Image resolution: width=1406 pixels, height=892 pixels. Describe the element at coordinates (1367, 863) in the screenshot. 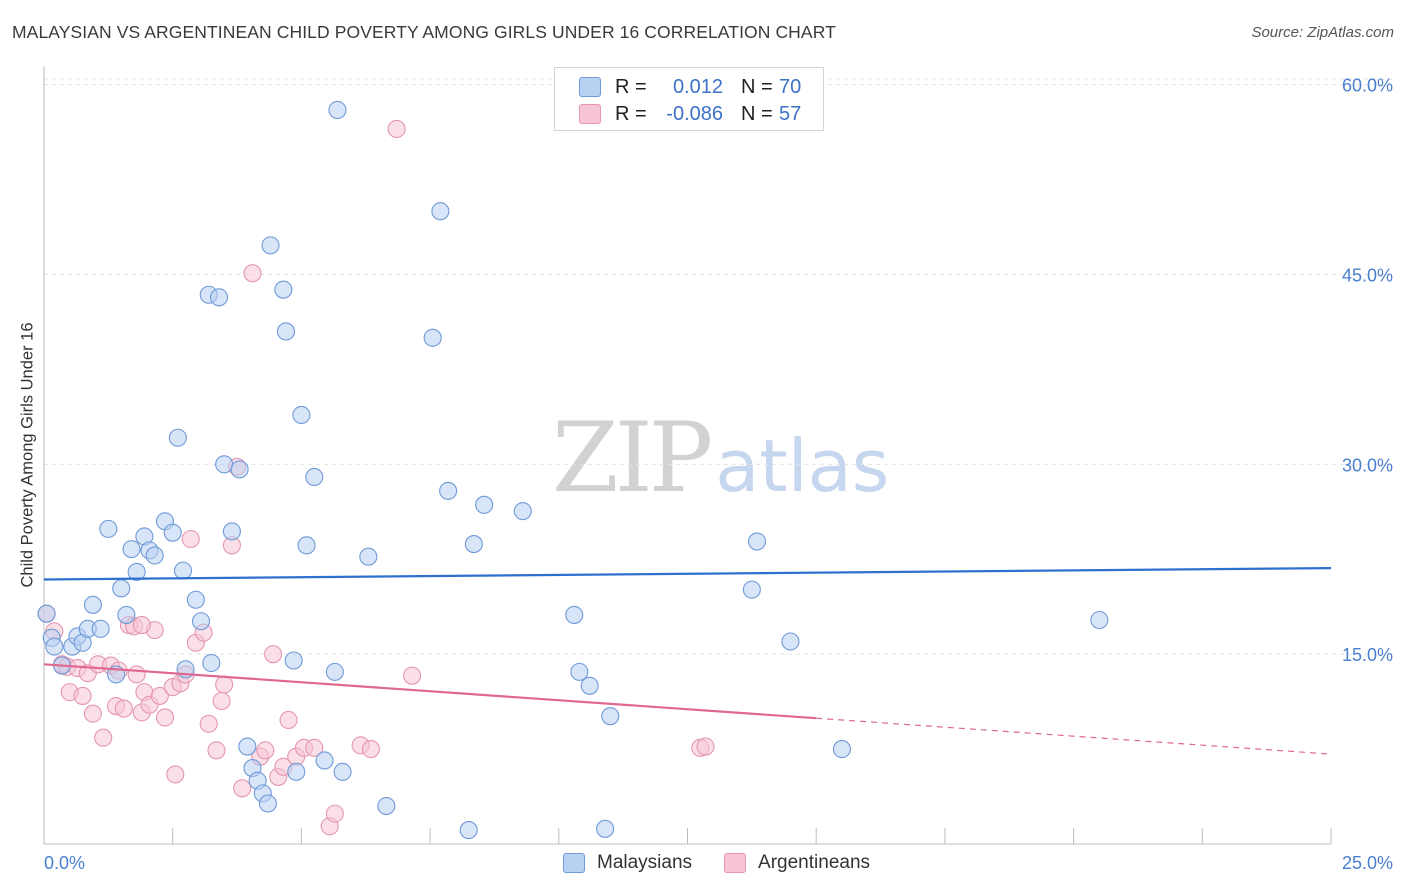

I see `x-tick-label: 25.0%` at that location.